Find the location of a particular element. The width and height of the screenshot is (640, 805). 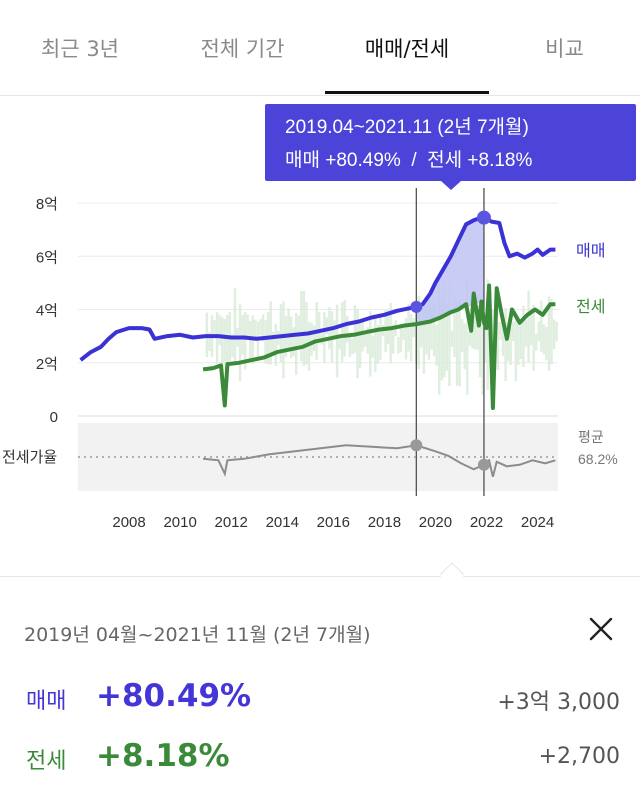

x-tick-label: 2020 is located at coordinates (435, 522).